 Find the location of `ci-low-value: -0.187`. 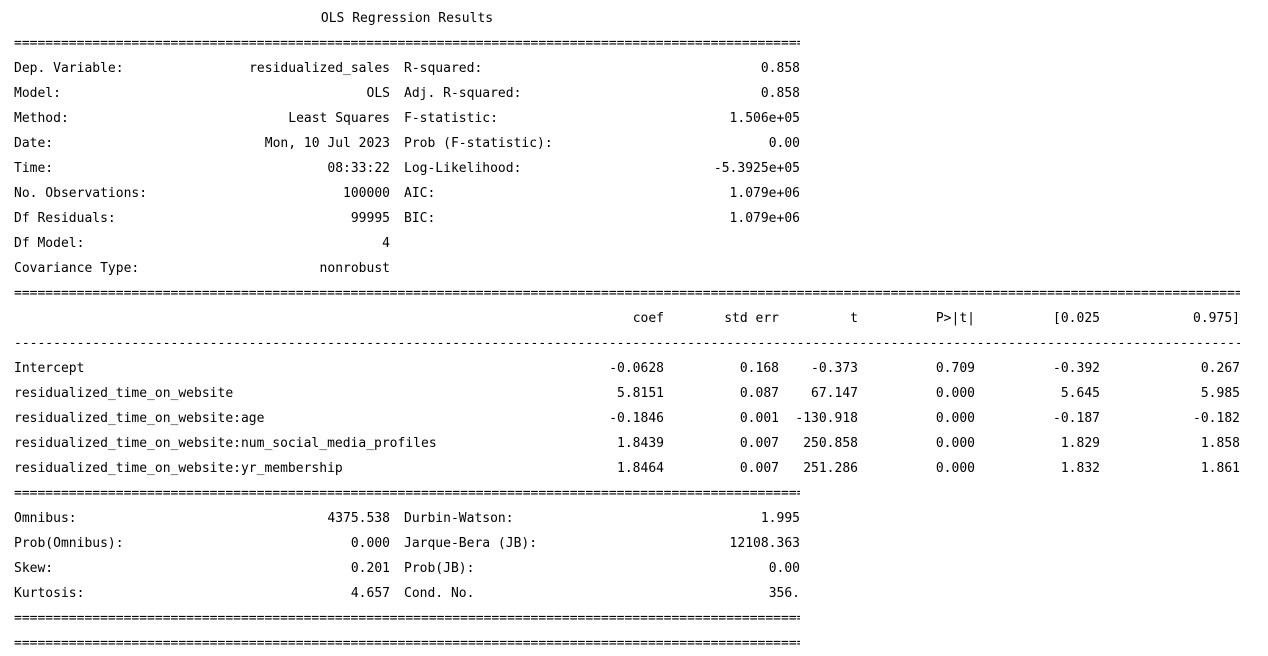

ci-low-value: -0.187 is located at coordinates (1076, 418).